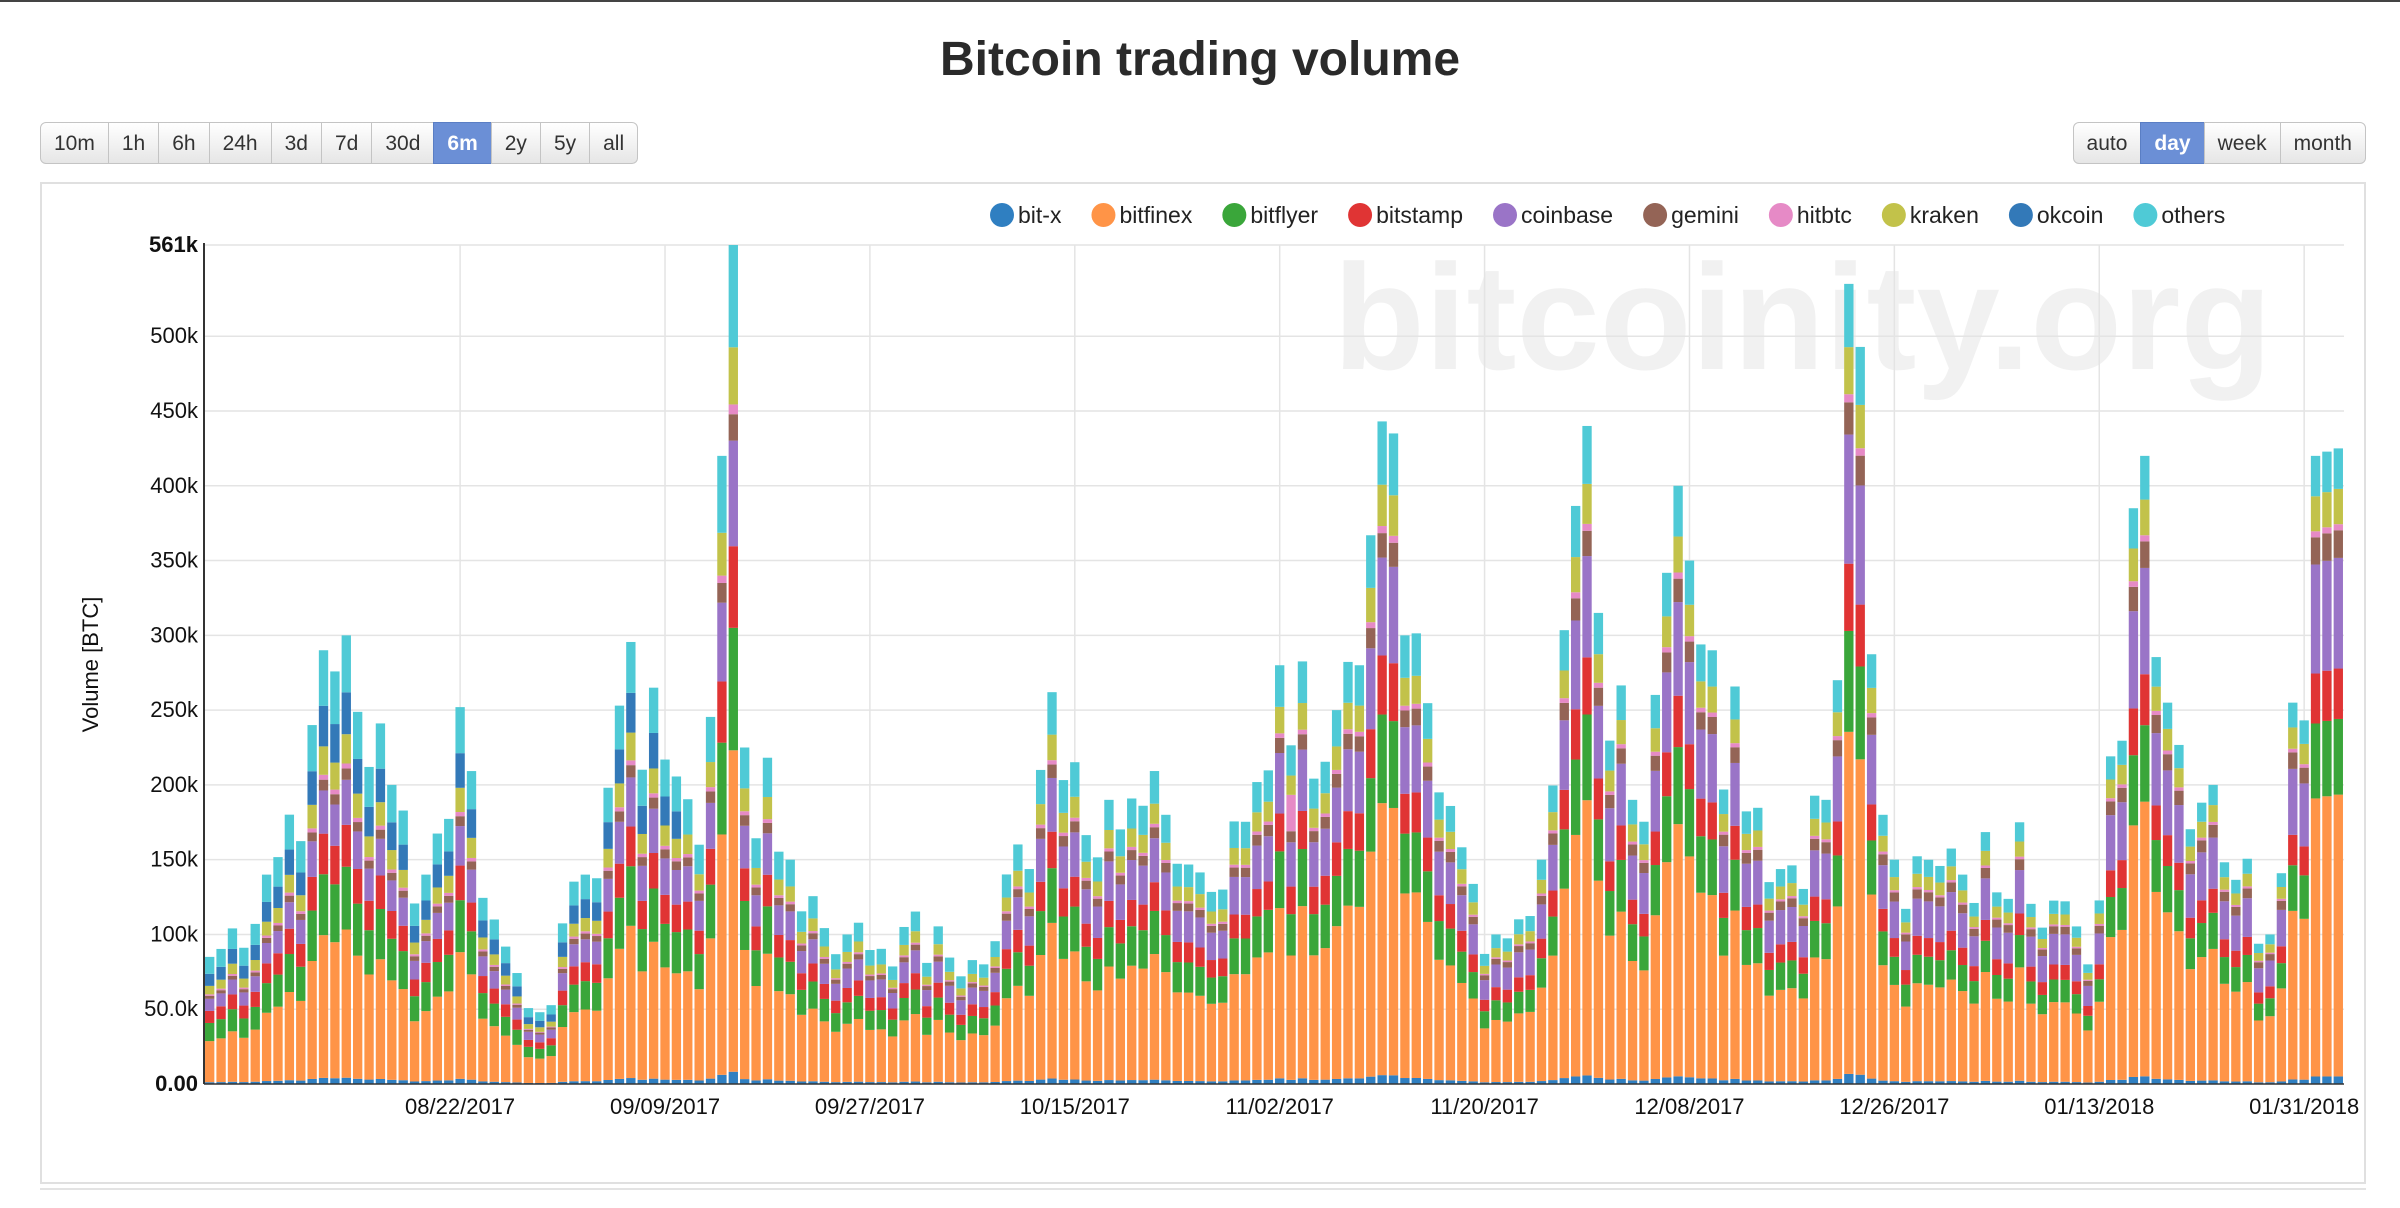 Image resolution: width=2400 pixels, height=1208 pixels. I want to click on range-button-all: all, so click(614, 143).